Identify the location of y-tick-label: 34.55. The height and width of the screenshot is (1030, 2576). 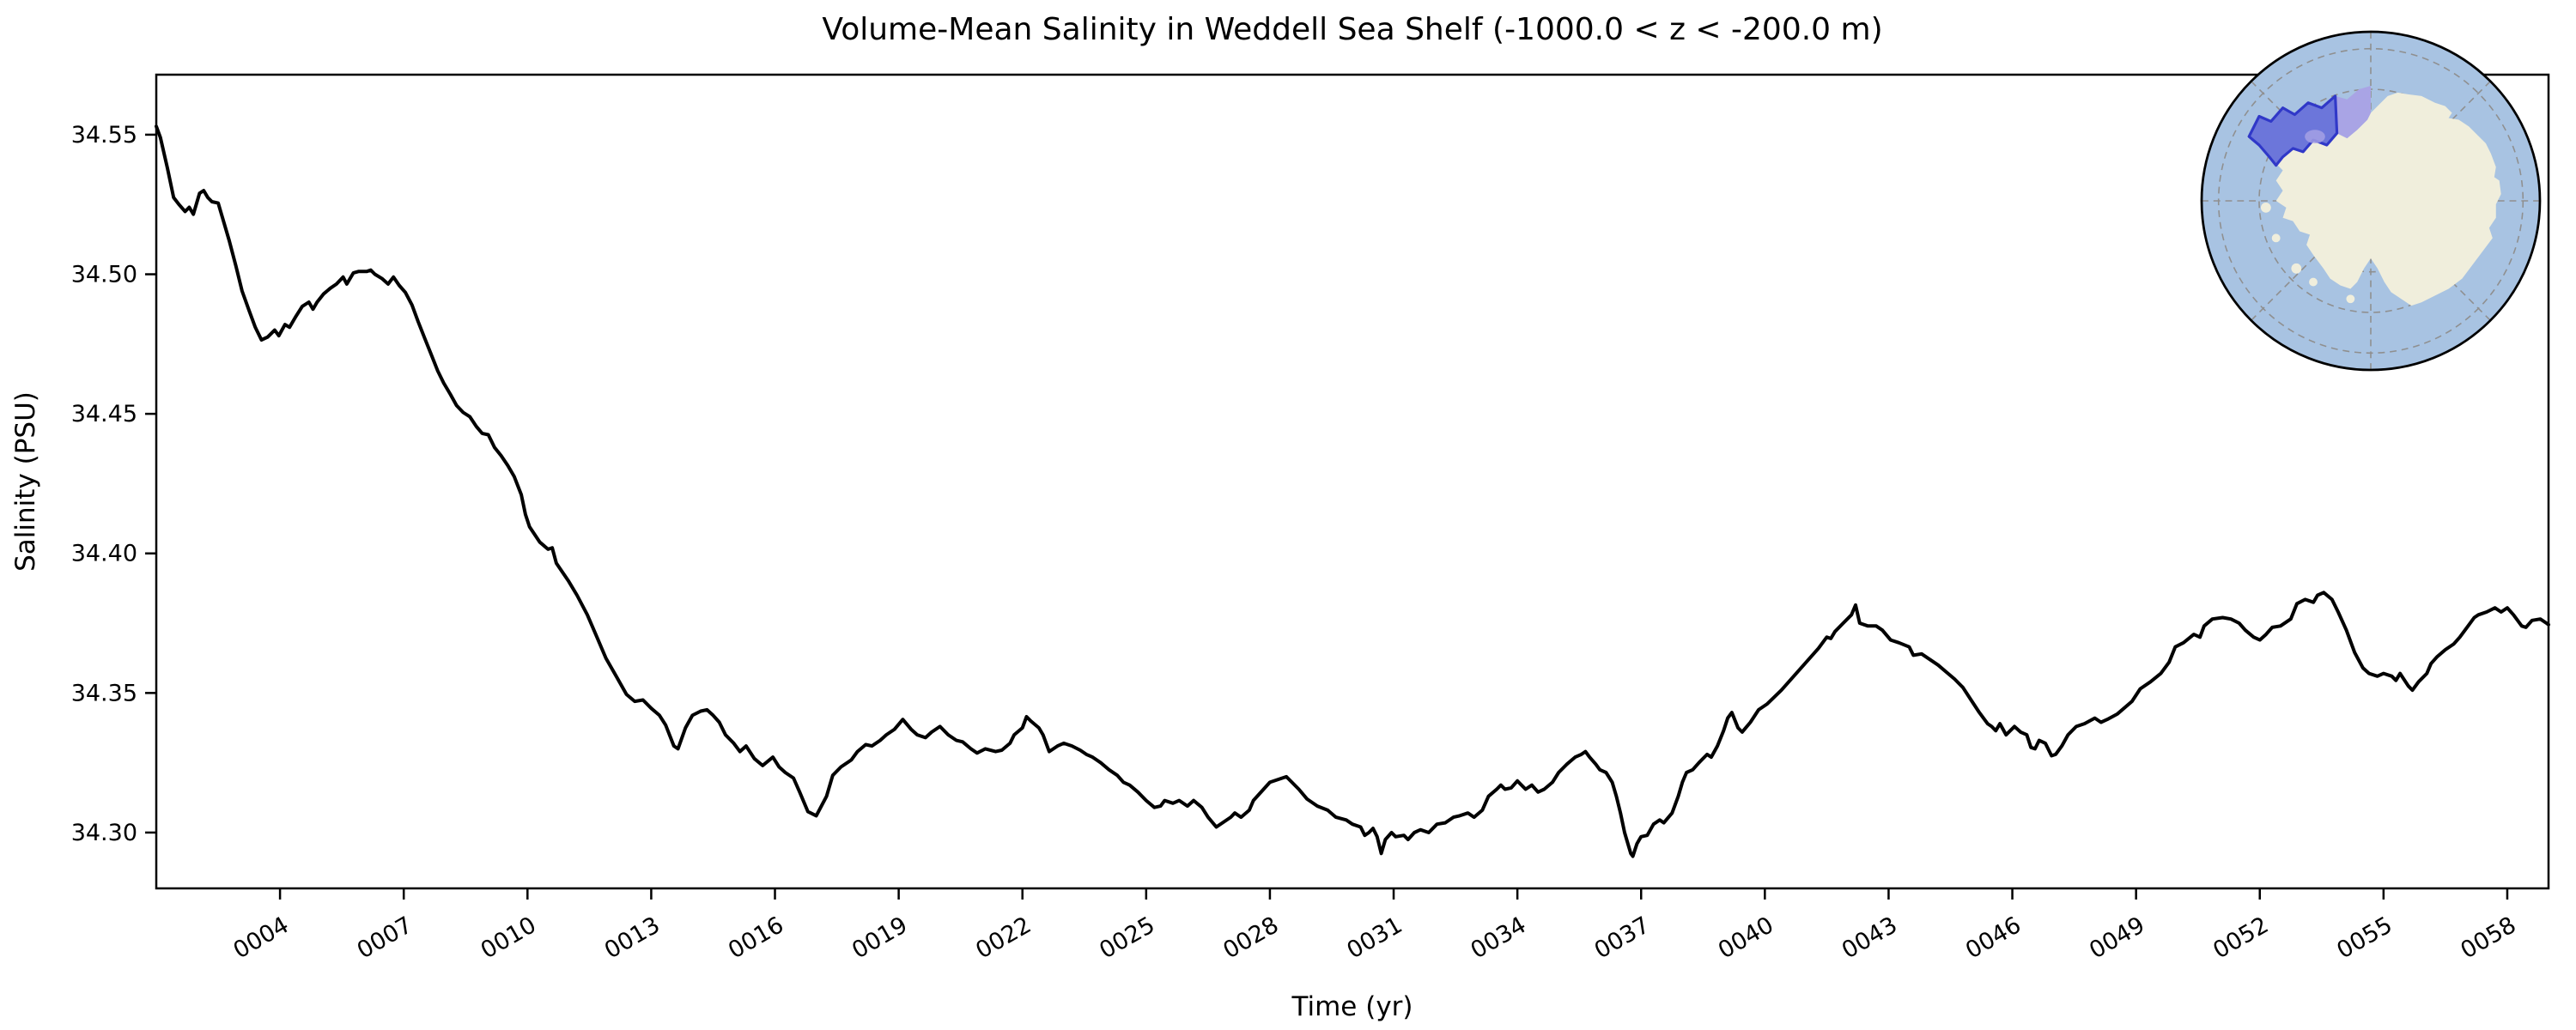
(104, 135).